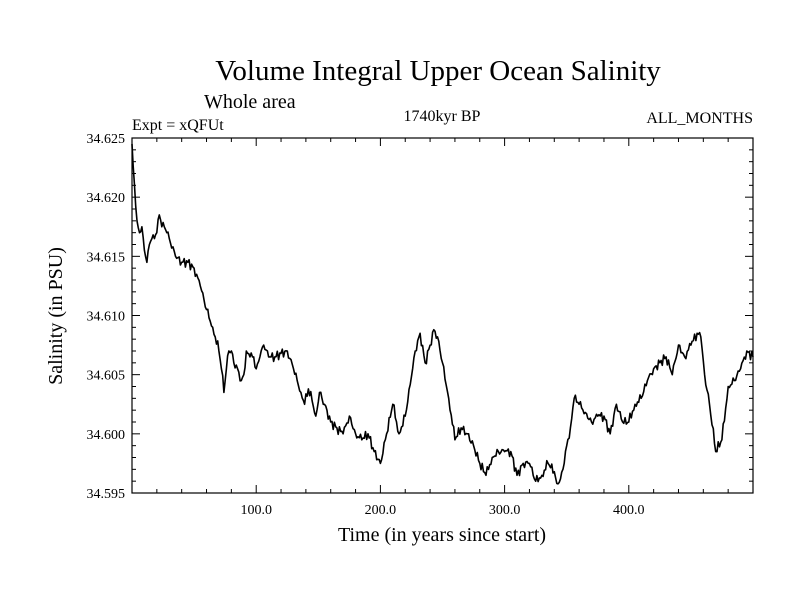 This screenshot has width=800, height=600. What do you see at coordinates (106, 376) in the screenshot?
I see `y-tick-label: 34.605` at bounding box center [106, 376].